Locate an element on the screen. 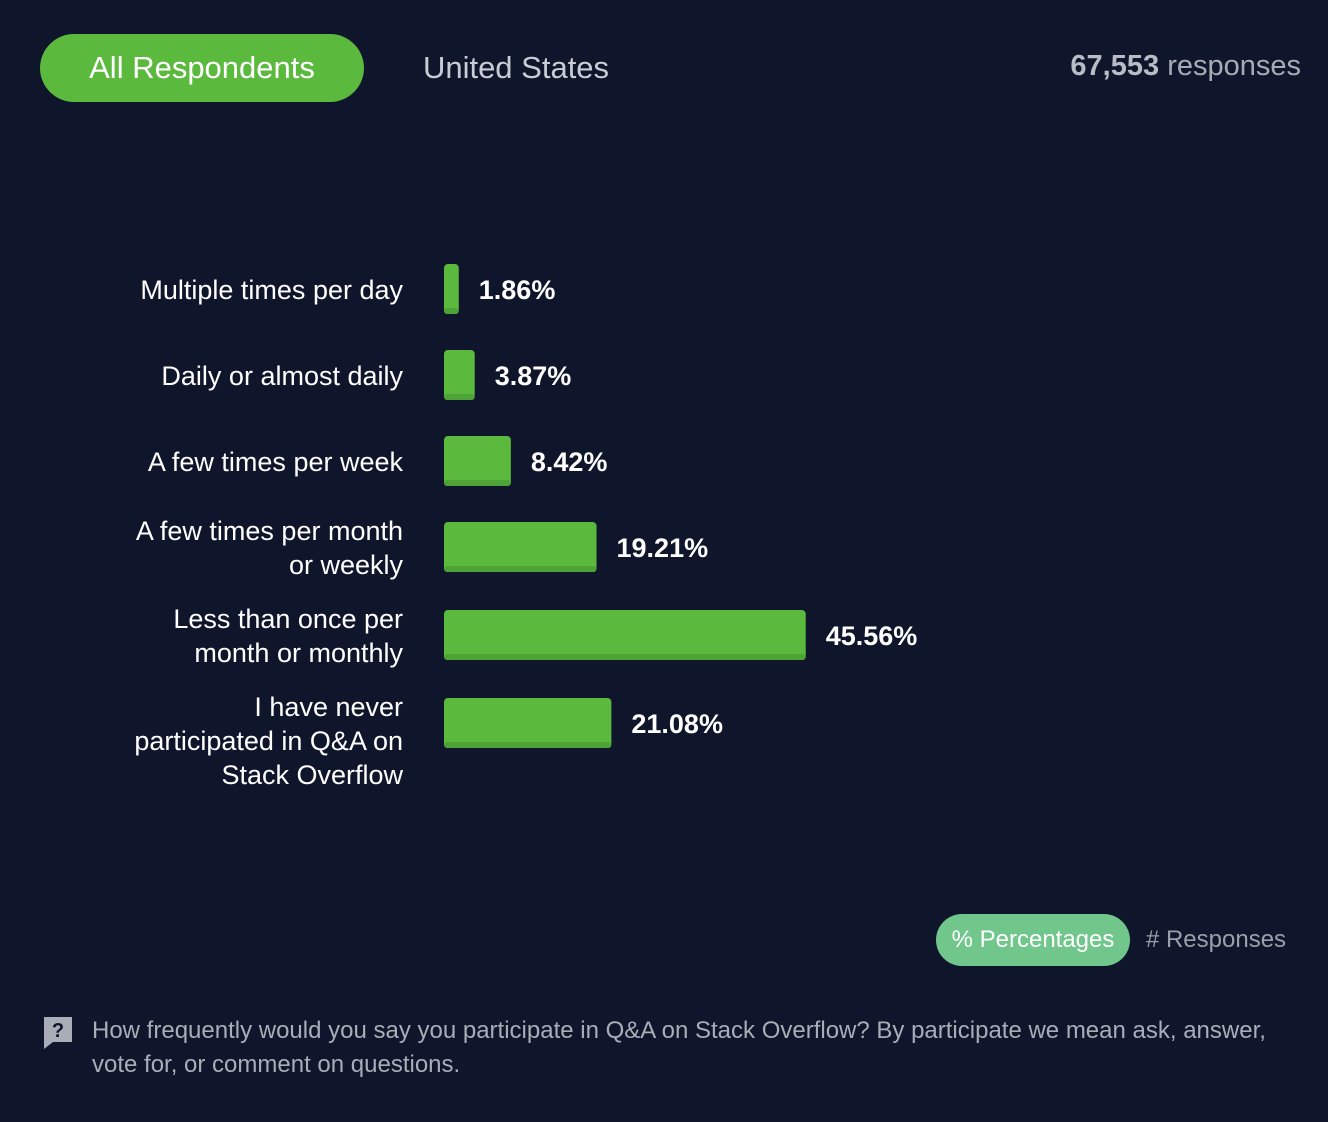 Image resolution: width=1328 pixels, height=1122 pixels. category-label: A few times per month or weekly is located at coordinates (270, 548).